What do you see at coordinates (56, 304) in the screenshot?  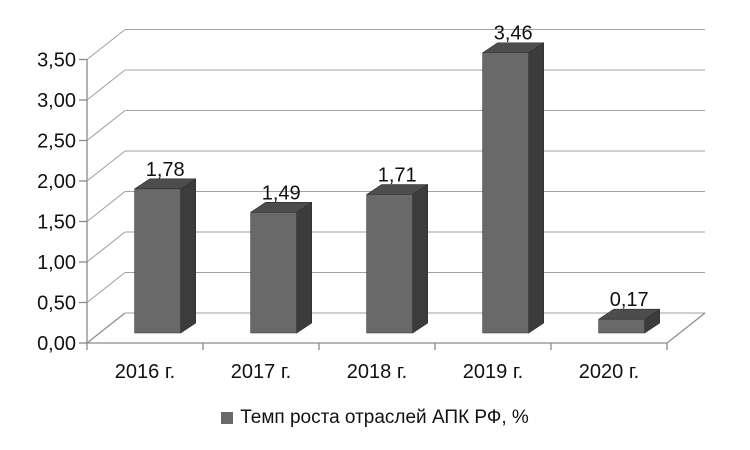 I see `y-tick-label: 0,50` at bounding box center [56, 304].